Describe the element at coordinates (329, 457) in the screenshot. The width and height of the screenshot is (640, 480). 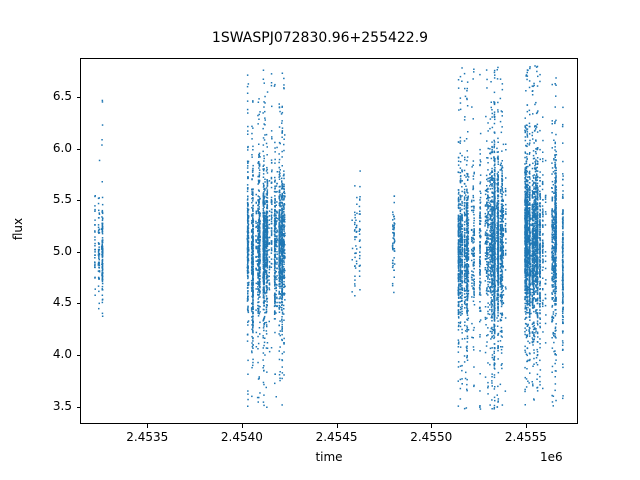
I see `x-axis-label: time` at that location.